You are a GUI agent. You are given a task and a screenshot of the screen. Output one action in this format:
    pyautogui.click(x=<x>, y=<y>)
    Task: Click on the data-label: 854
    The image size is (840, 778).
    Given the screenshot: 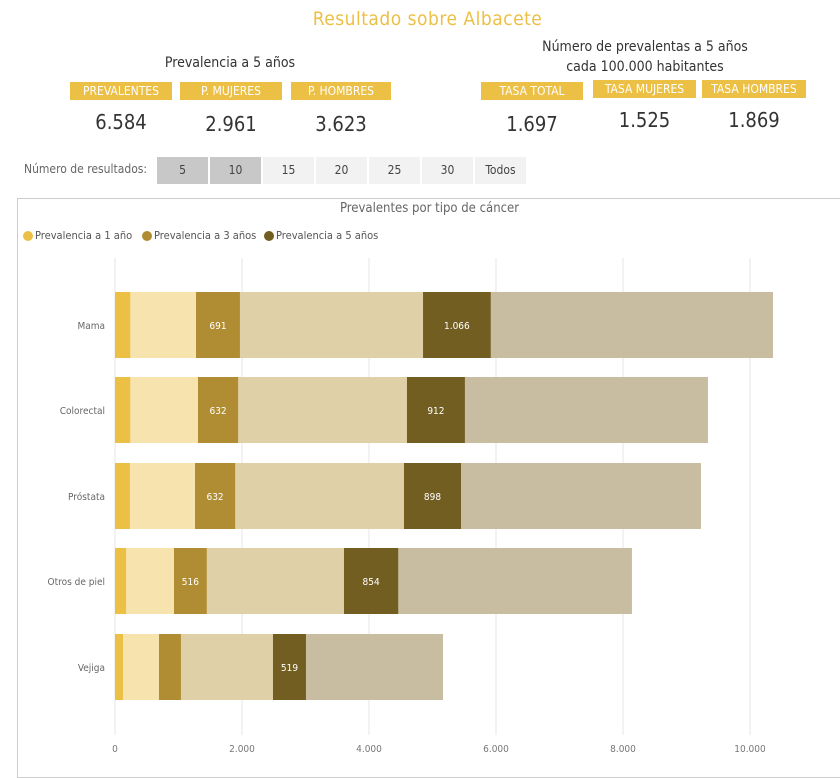 What is the action you would take?
    pyautogui.click(x=371, y=582)
    